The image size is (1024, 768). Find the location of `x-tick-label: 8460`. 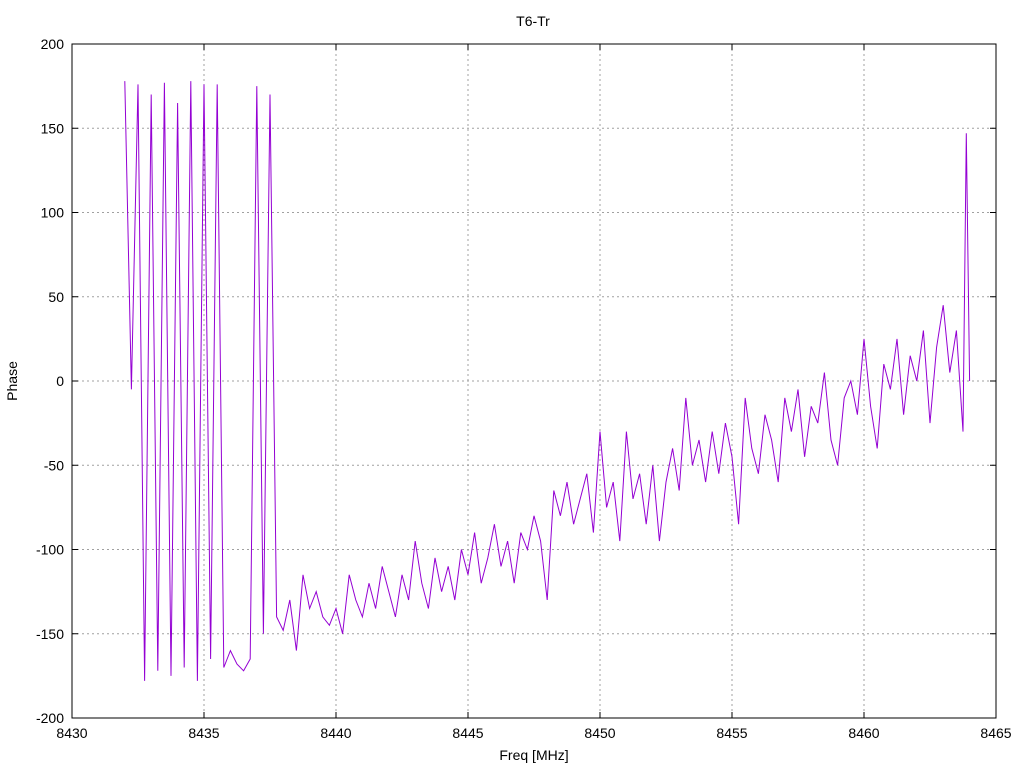

x-tick-label: 8460 is located at coordinates (863, 733).